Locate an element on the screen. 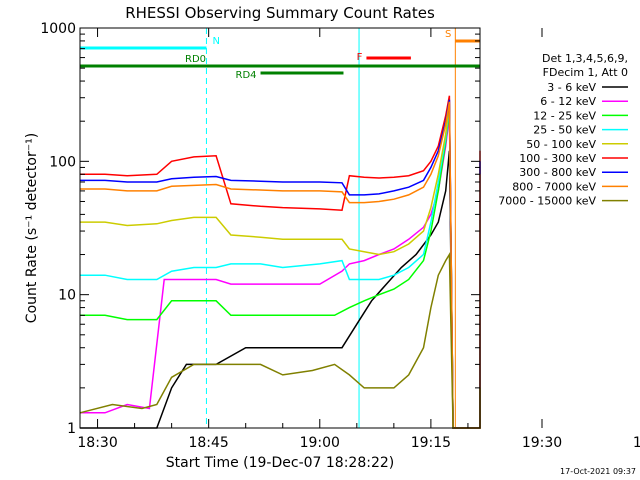 The width and height of the screenshot is (640, 480). legend-label-300-800-kev: 300 - 800 keV is located at coordinates (557, 172).